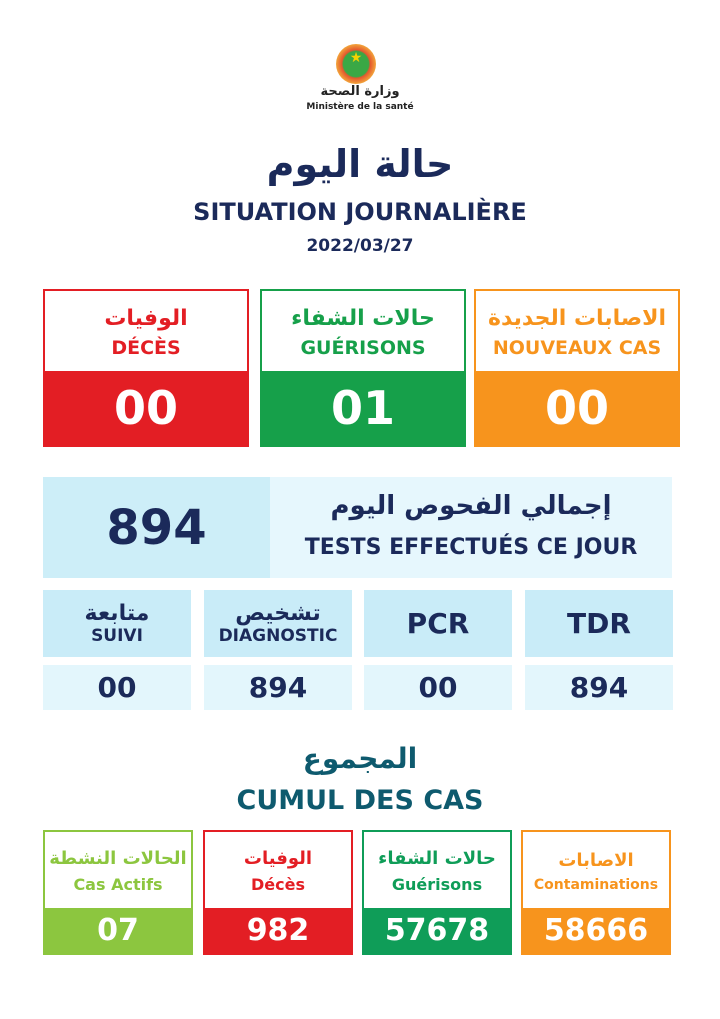 This screenshot has height=1019, width=720. I want to click on cumul-label-fr: Guérisons, so click(437, 884).